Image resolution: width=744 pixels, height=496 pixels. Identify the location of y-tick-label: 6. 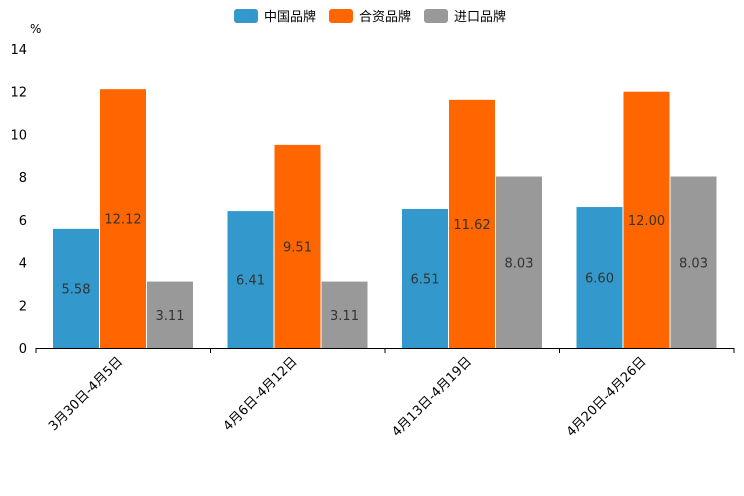
(23, 221).